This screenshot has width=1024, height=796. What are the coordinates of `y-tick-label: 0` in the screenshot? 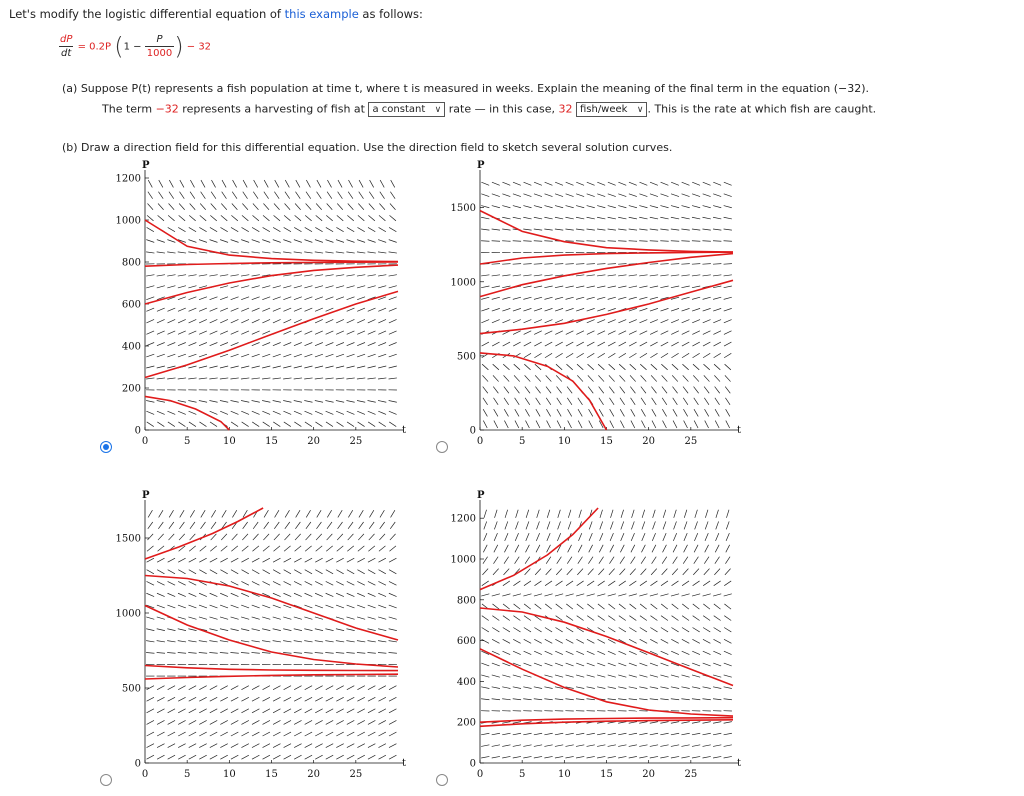 It's located at (473, 431).